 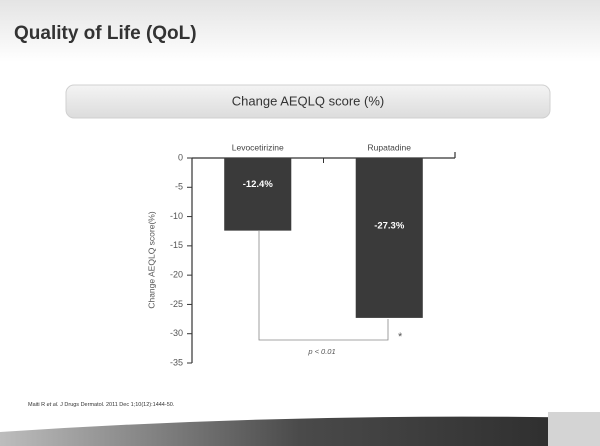 I want to click on y-tick-label: -15, so click(x=176, y=245).